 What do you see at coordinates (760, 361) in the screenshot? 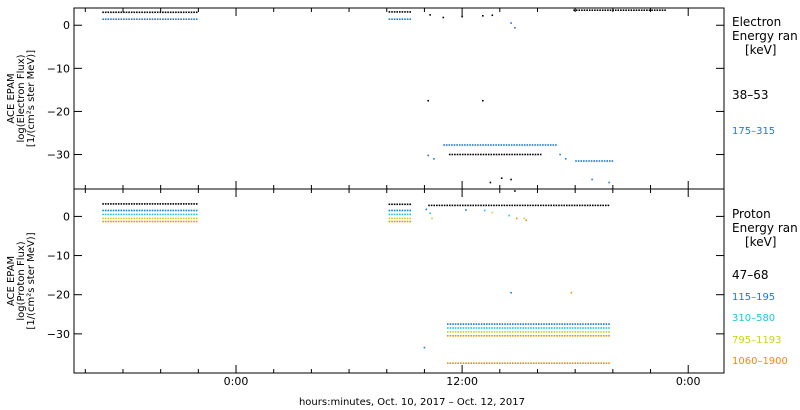
I see `proton-legend-entry: 1060–1900` at bounding box center [760, 361].